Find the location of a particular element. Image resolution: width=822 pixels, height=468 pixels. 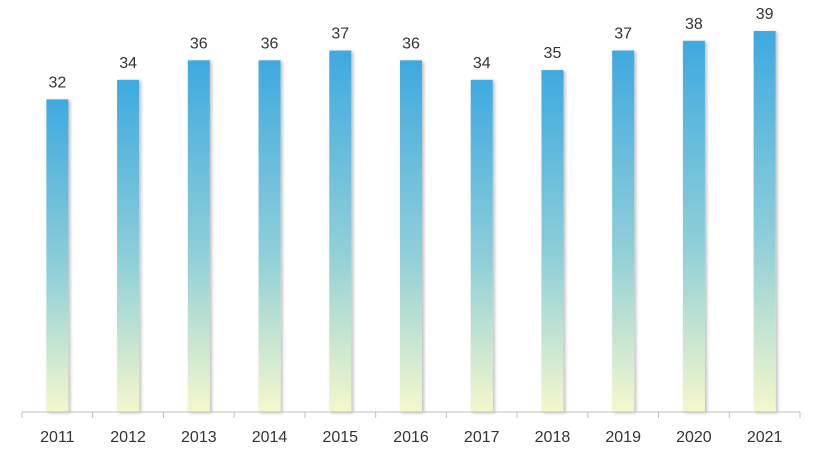

bar-2017 is located at coordinates (481, 245).